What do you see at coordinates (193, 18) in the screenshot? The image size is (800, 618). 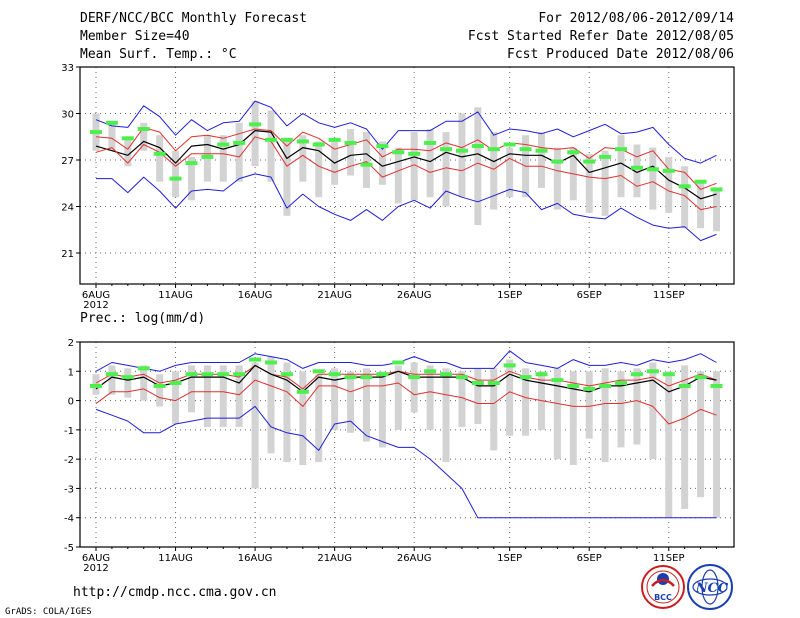 I see `figure-title: DERF/NCC/BCC Monthly Forecast` at bounding box center [193, 18].